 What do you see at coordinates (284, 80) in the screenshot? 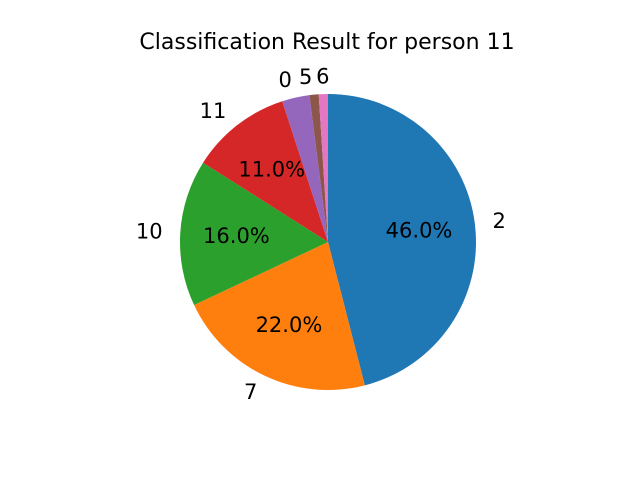
I see `slice-label-0: 0` at bounding box center [284, 80].